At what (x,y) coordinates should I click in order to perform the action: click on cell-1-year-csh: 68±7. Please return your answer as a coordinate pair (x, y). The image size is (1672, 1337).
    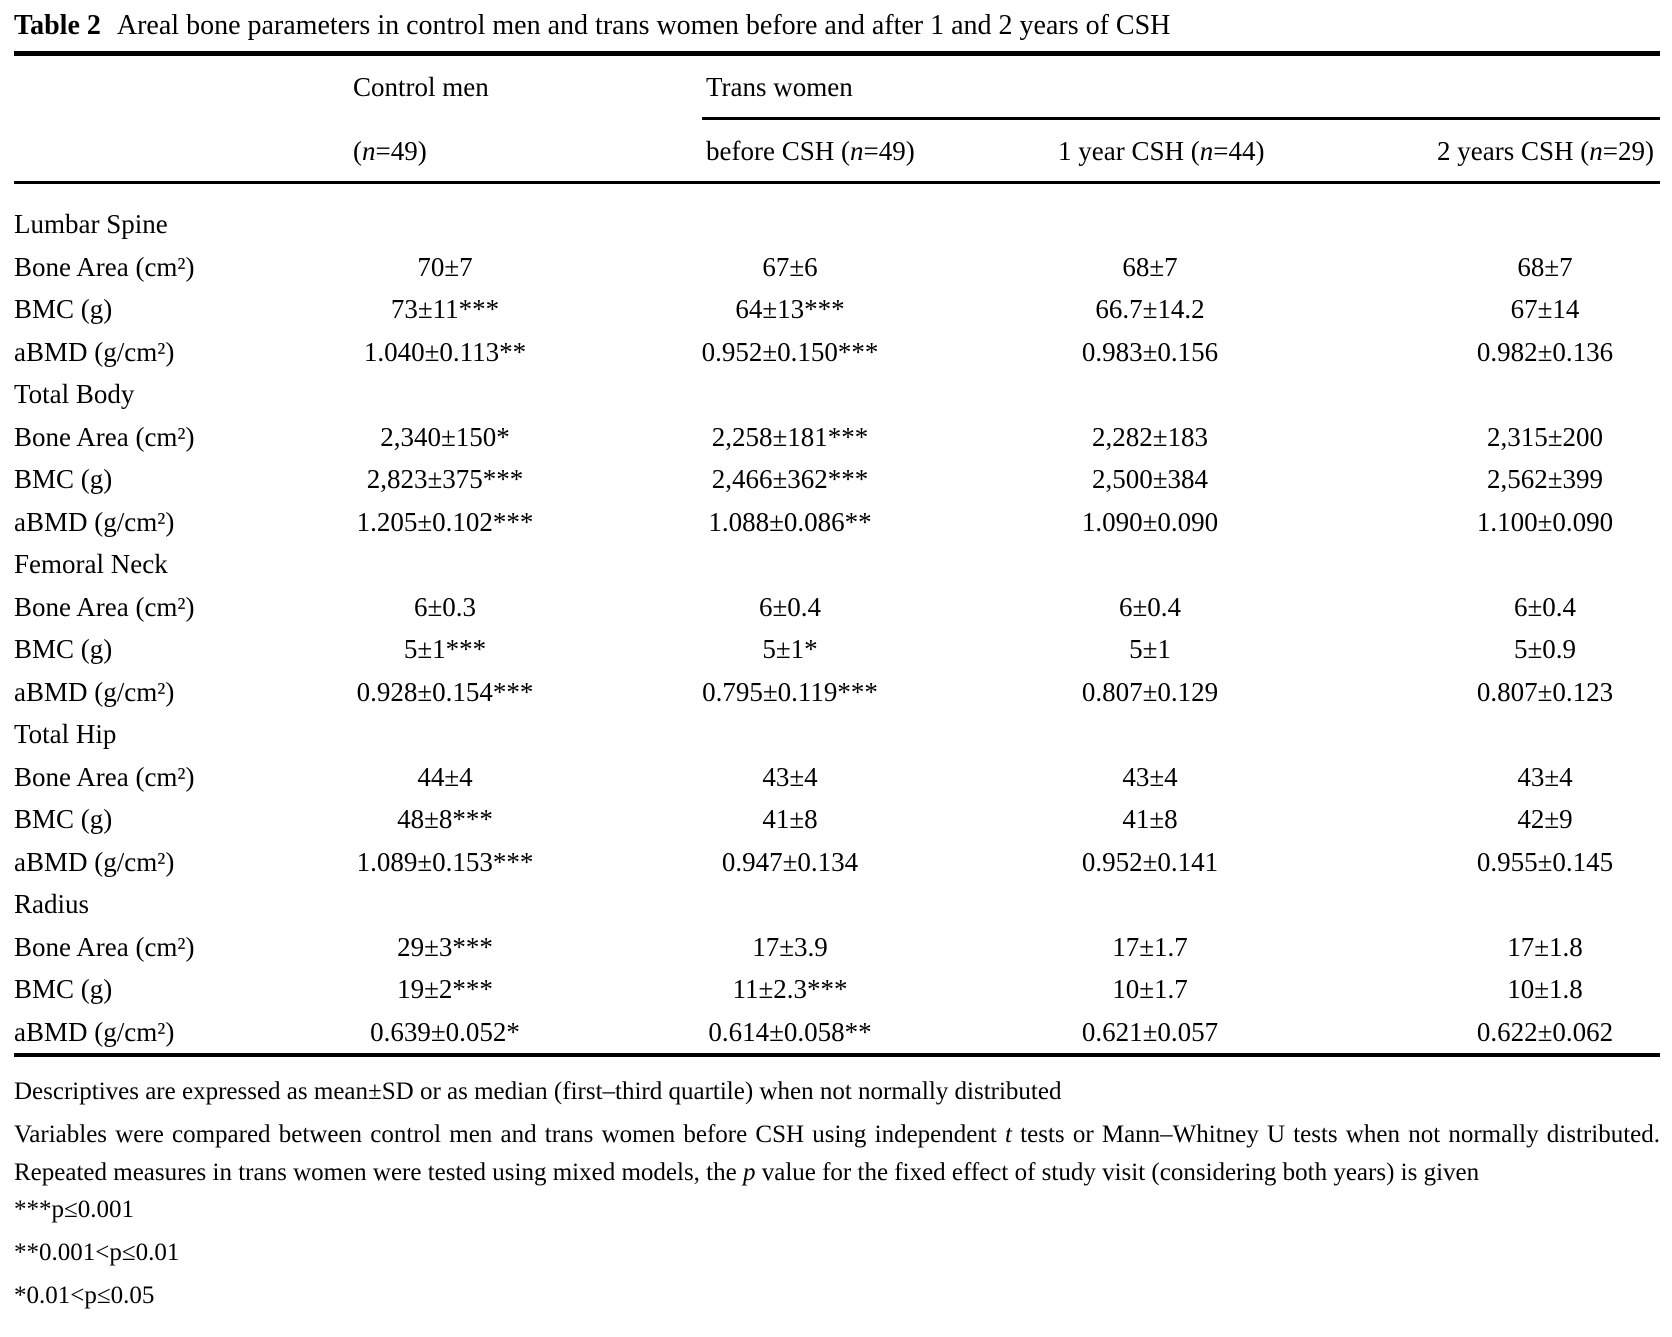
    Looking at the image, I should click on (1150, 266).